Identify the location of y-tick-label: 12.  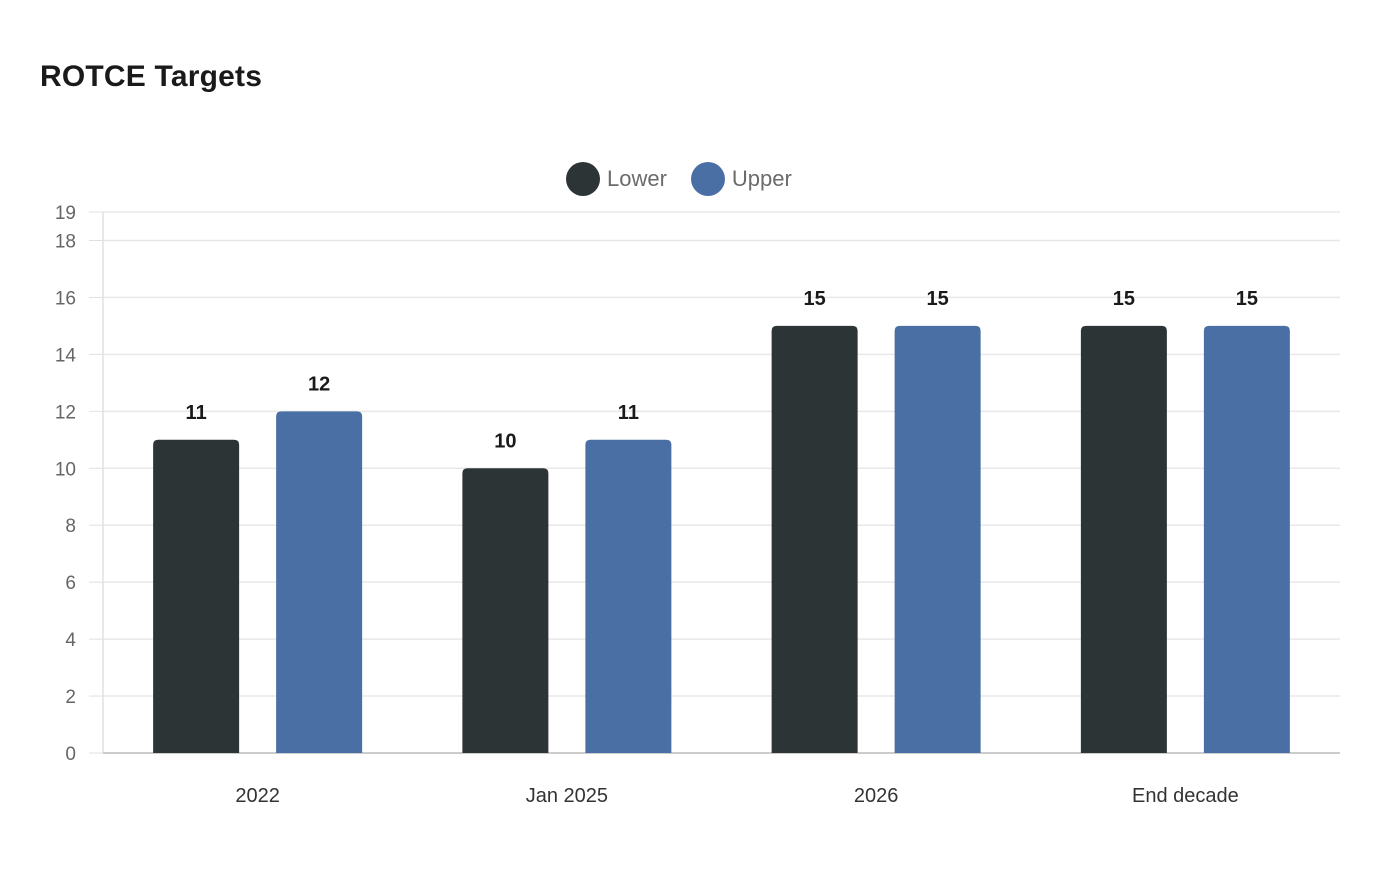
(65, 412).